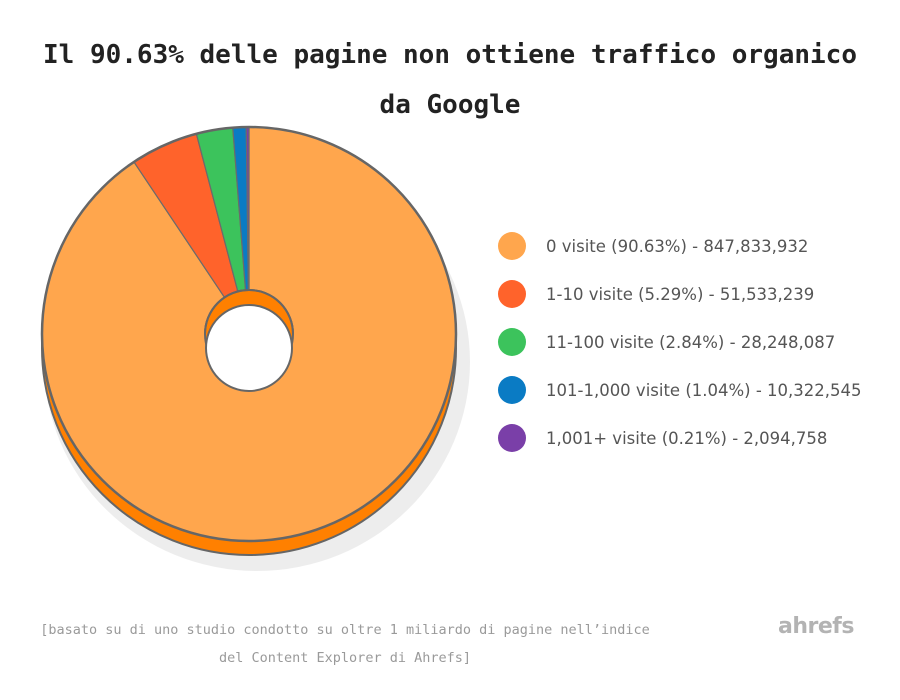 This screenshot has width=900, height=700. I want to click on donut-hole, so click(249, 348).